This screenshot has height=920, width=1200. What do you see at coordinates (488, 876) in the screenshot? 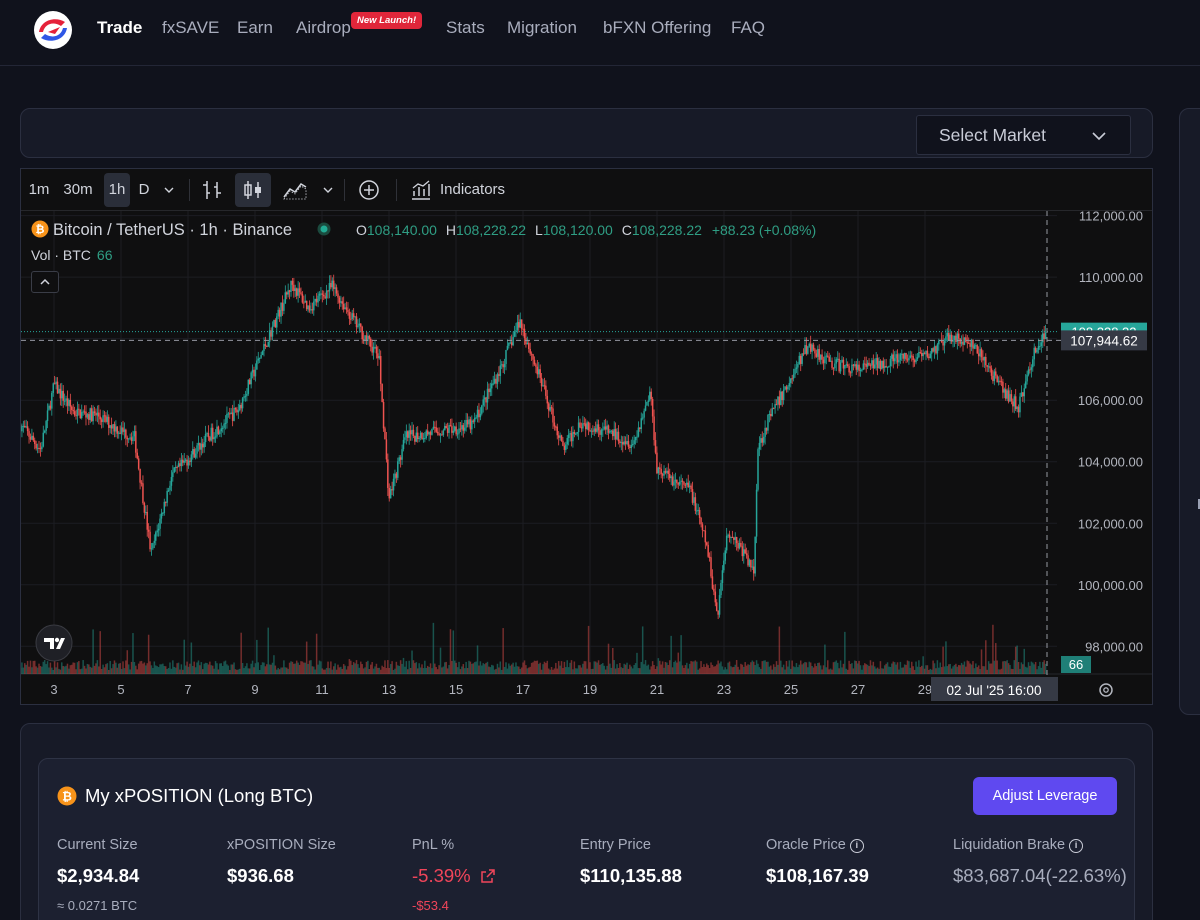
I see `share-icon` at bounding box center [488, 876].